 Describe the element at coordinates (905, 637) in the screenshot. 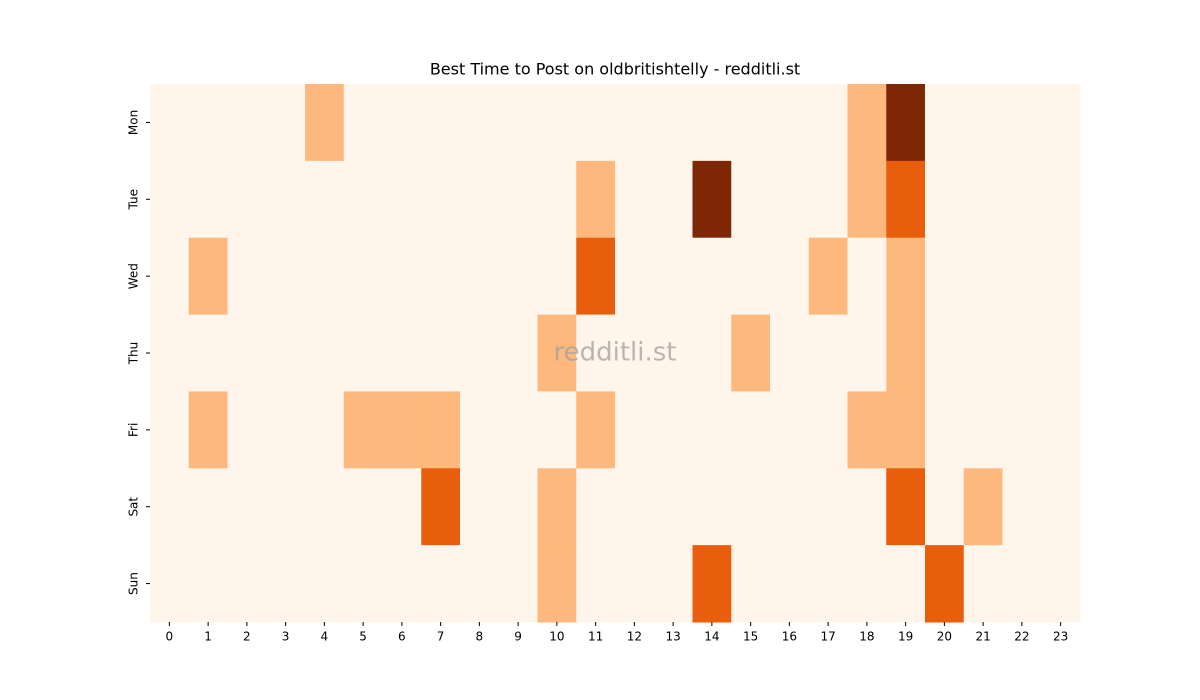

I see `x-tick-label: 19` at that location.